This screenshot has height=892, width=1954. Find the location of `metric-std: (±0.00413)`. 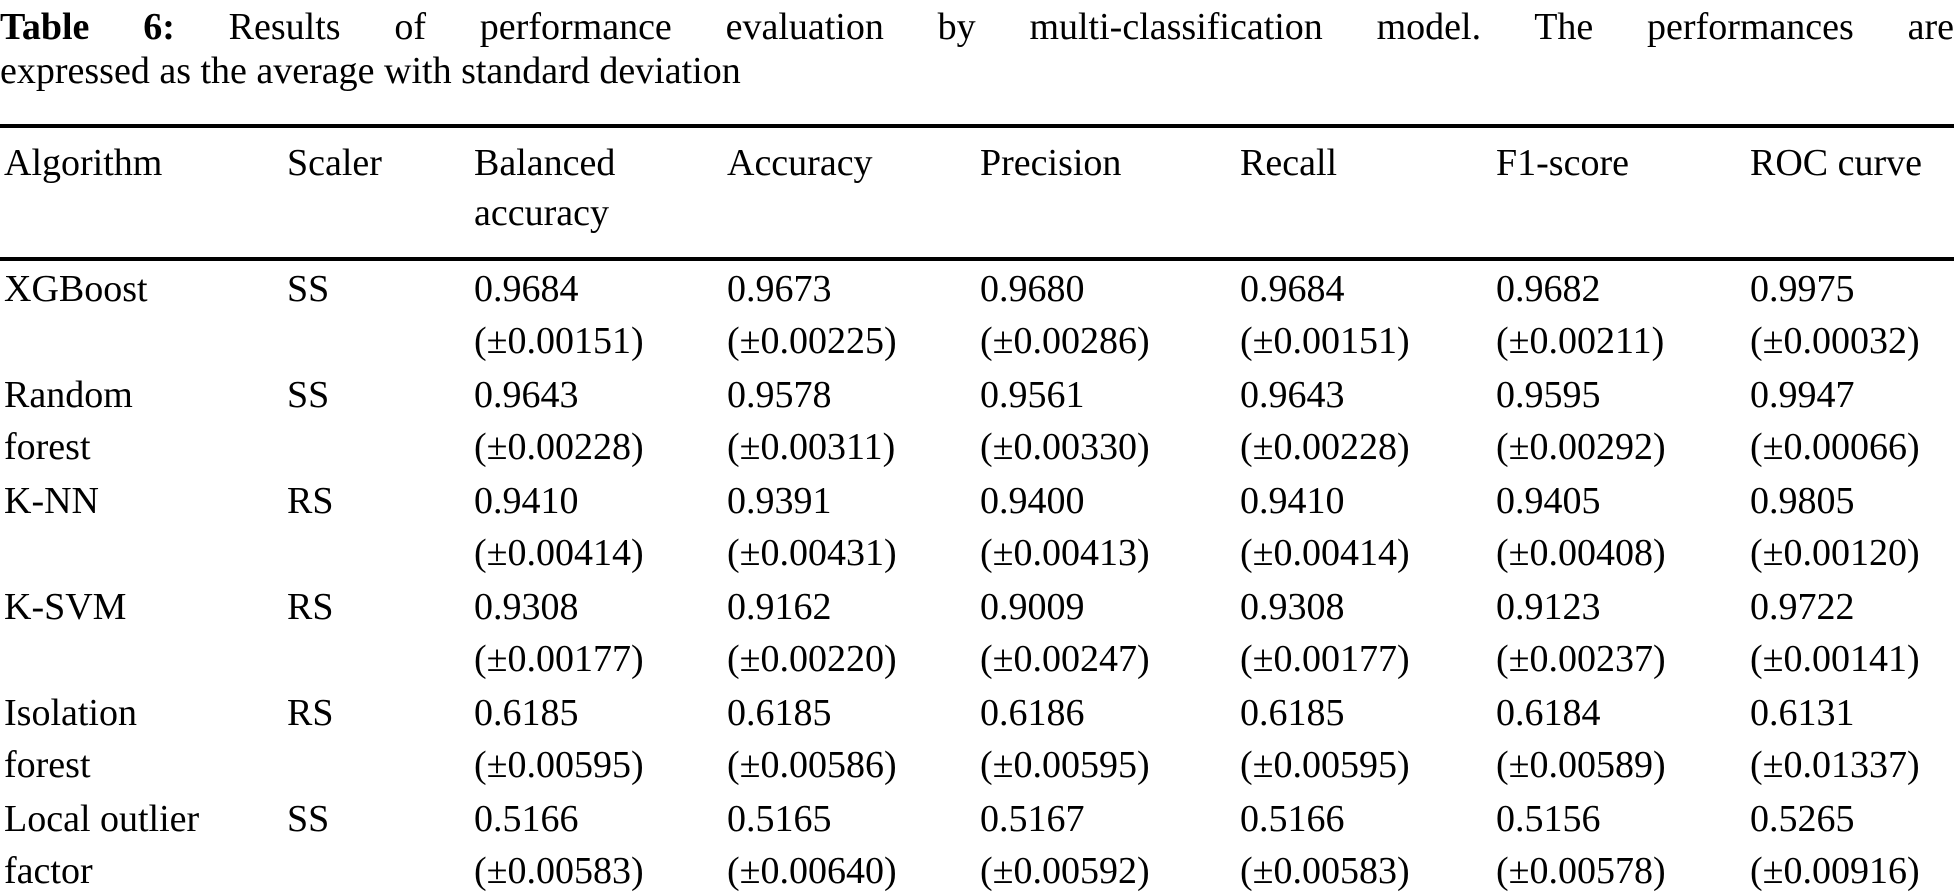

metric-std: (±0.00413) is located at coordinates (1065, 553).